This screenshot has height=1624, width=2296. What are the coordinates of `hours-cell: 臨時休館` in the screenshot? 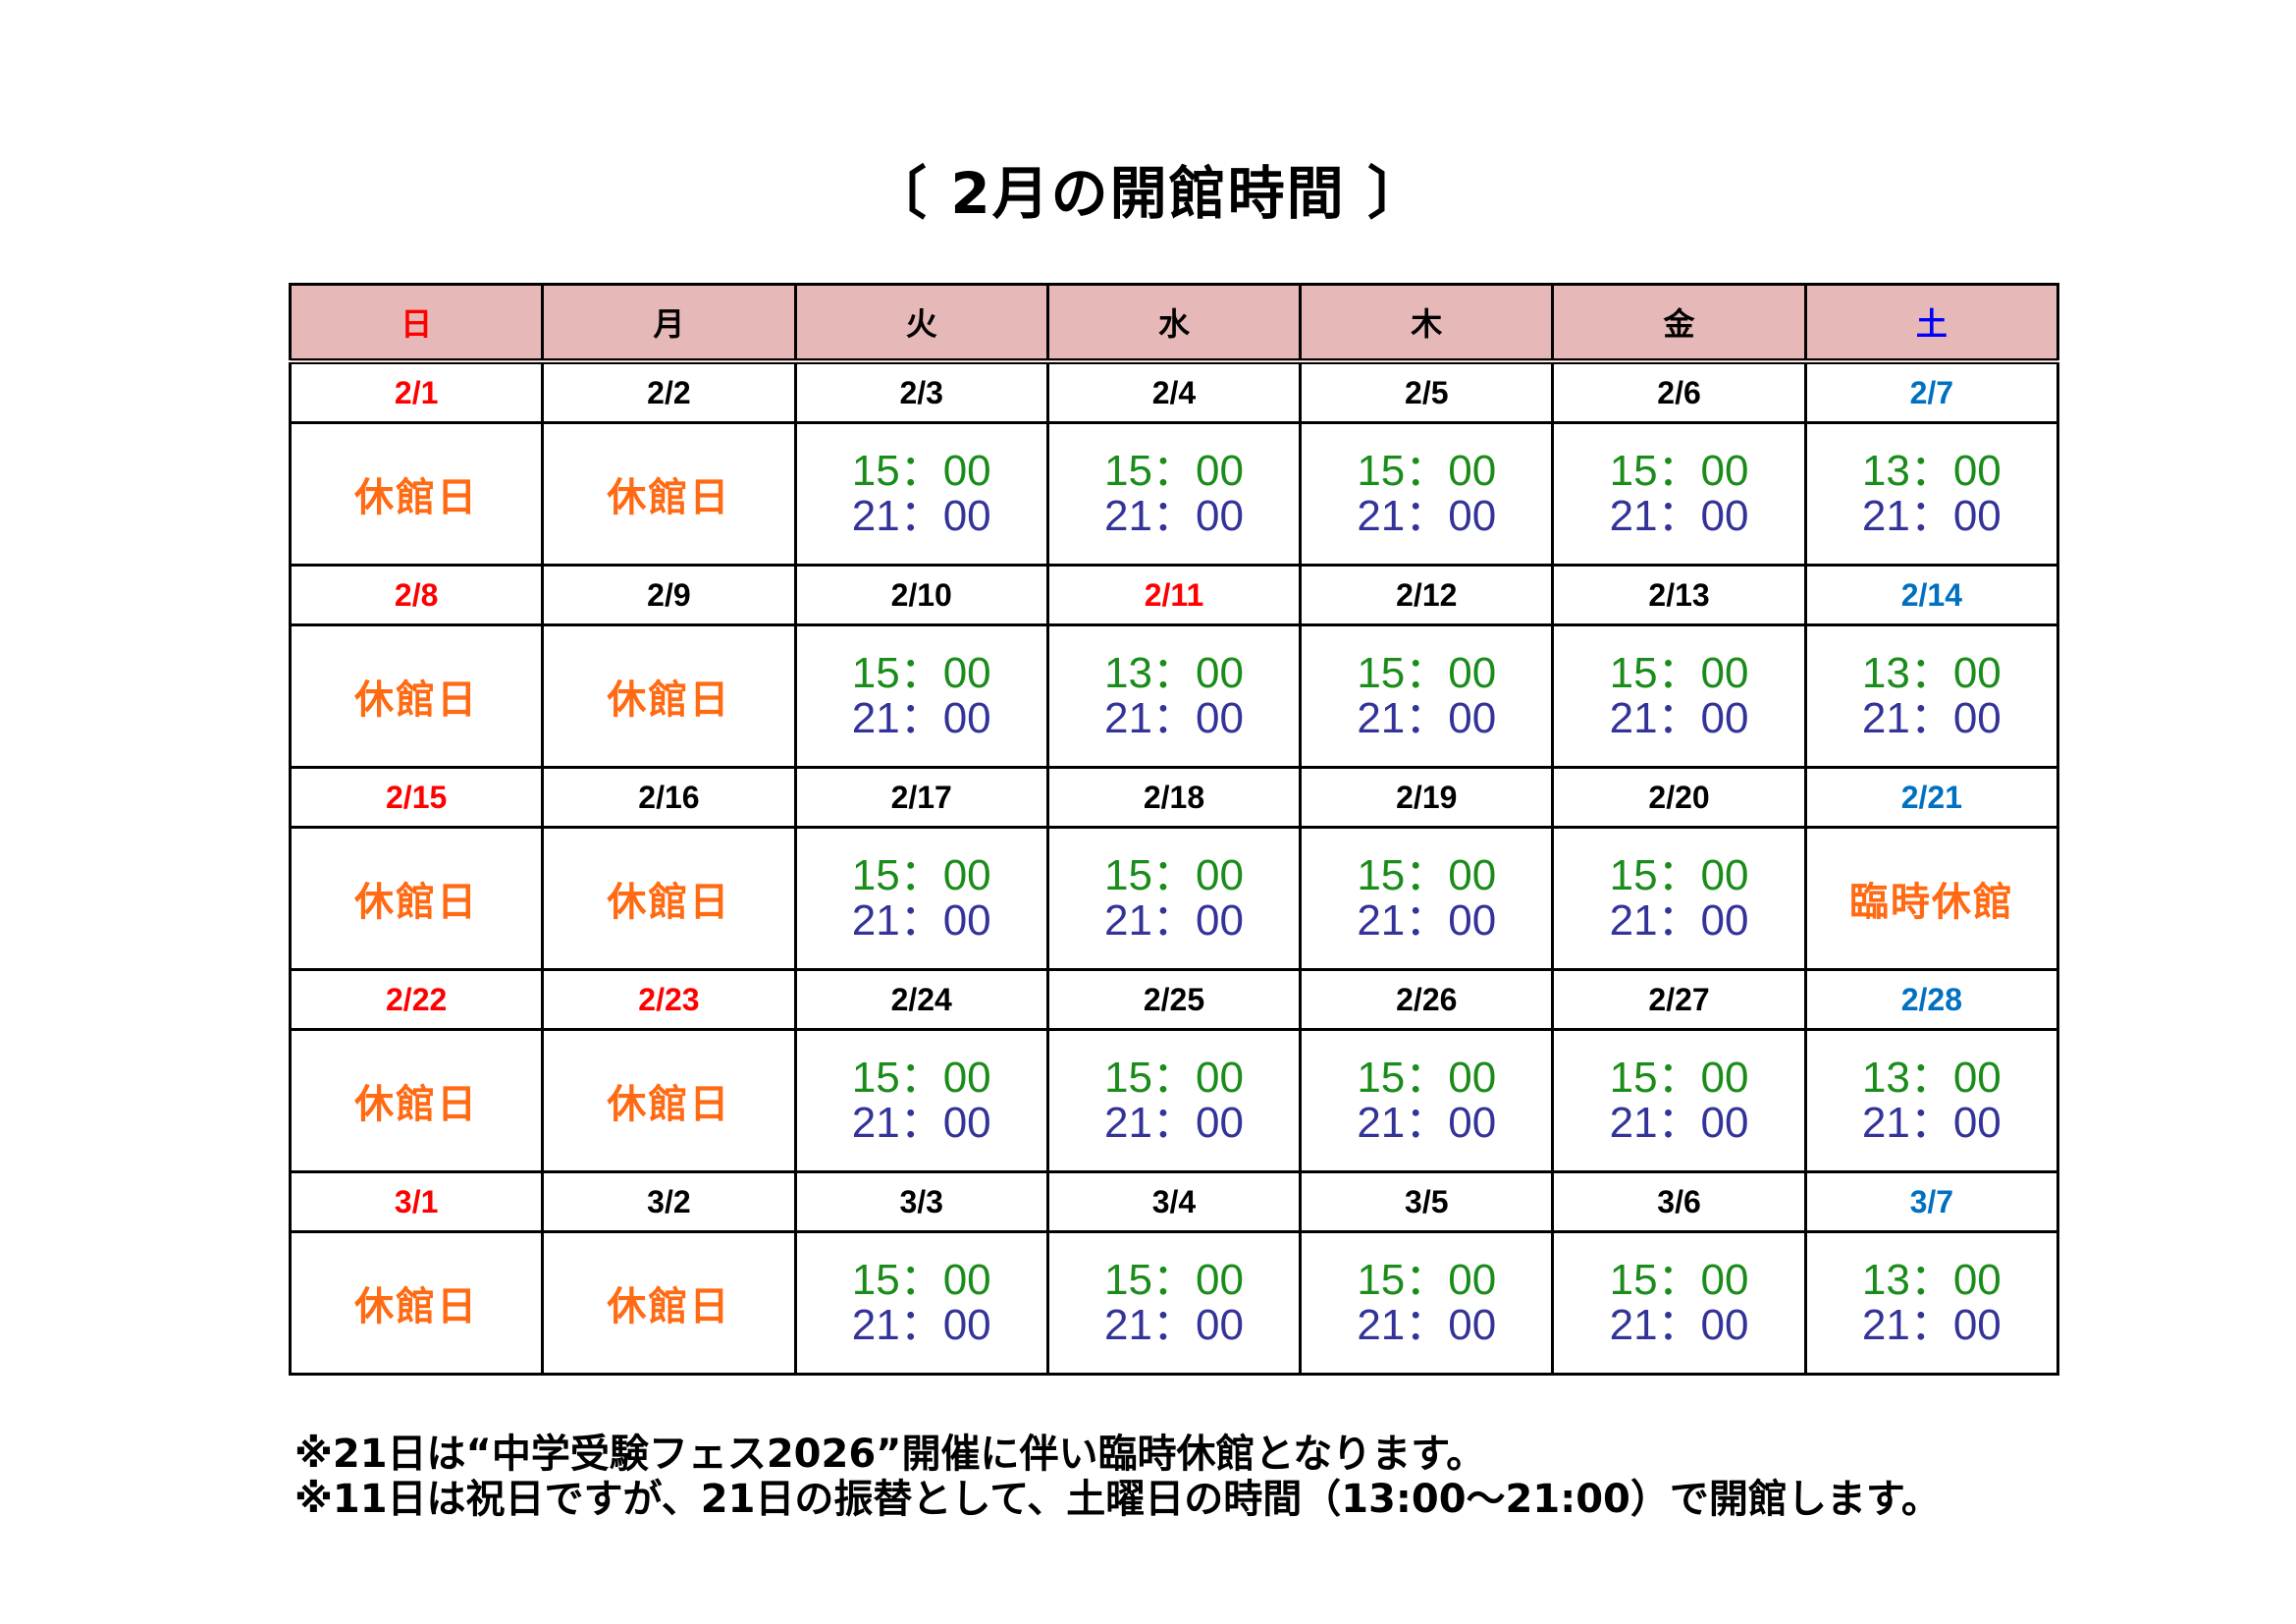 It's located at (1931, 898).